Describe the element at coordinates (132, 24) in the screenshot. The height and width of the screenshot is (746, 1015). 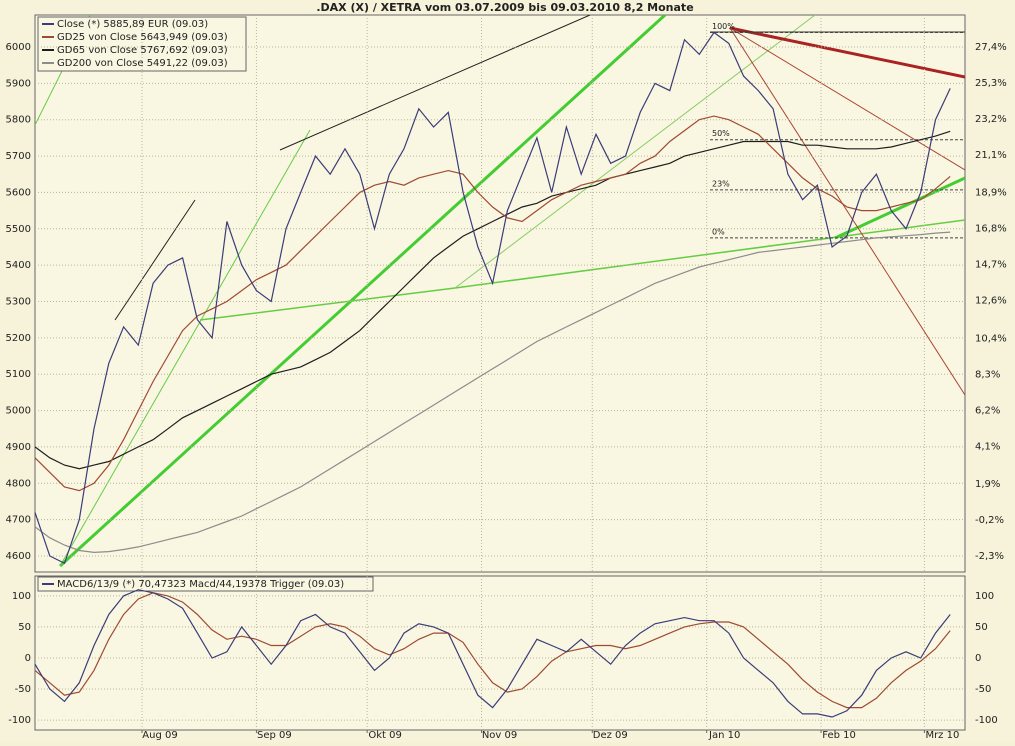
I see `legend-label: Close (*) 5885,89 EUR (09.03)` at that location.